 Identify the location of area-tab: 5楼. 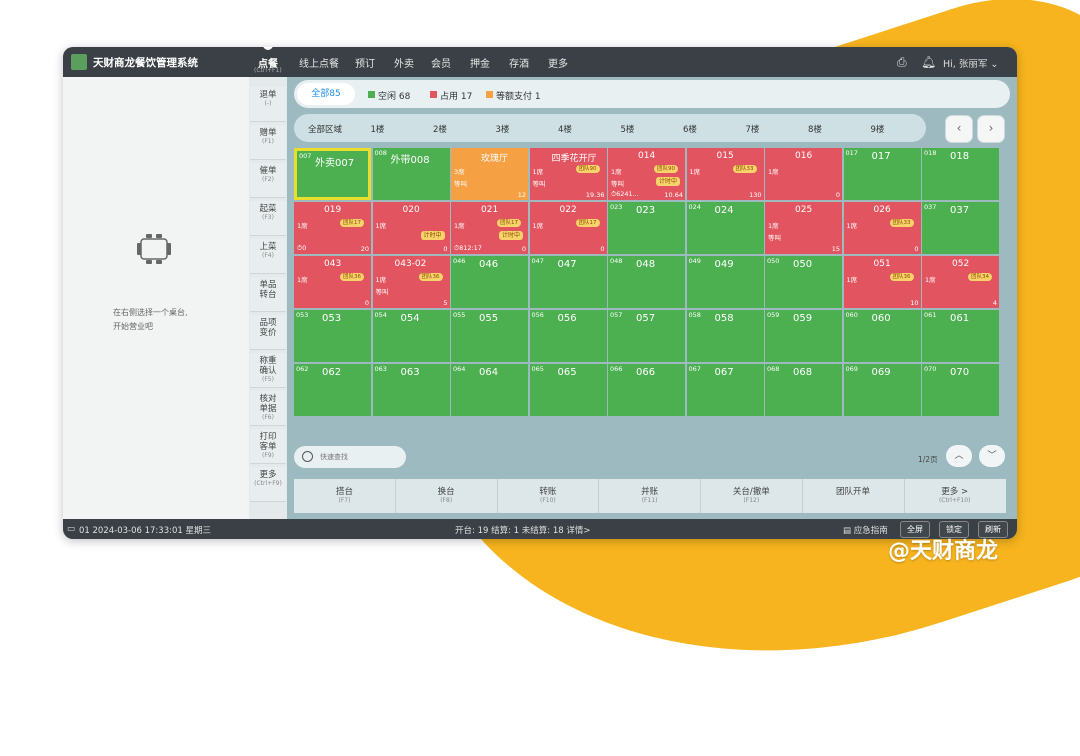
(627, 130).